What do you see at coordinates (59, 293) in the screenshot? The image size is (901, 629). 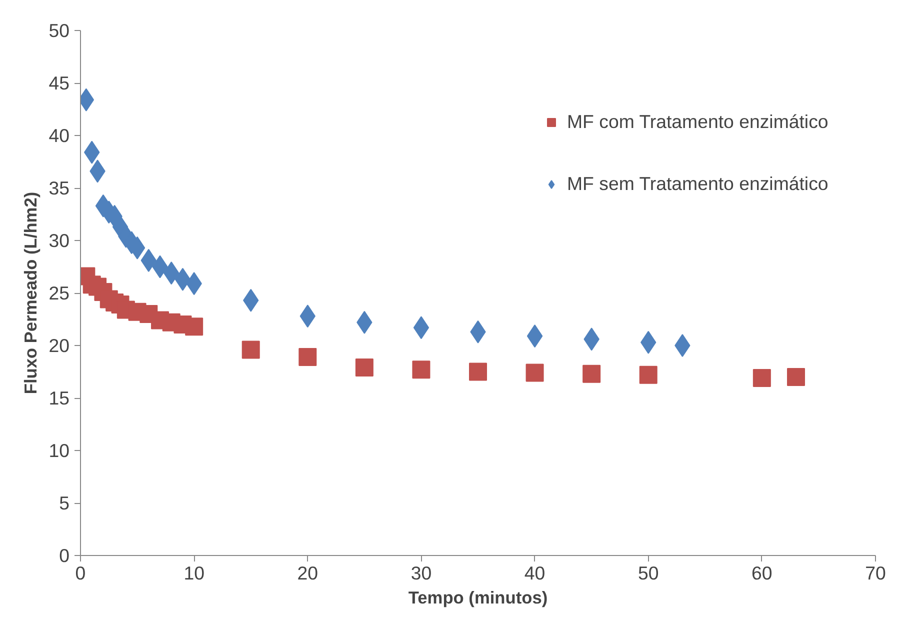 I see `y-tick-label: 25` at bounding box center [59, 293].